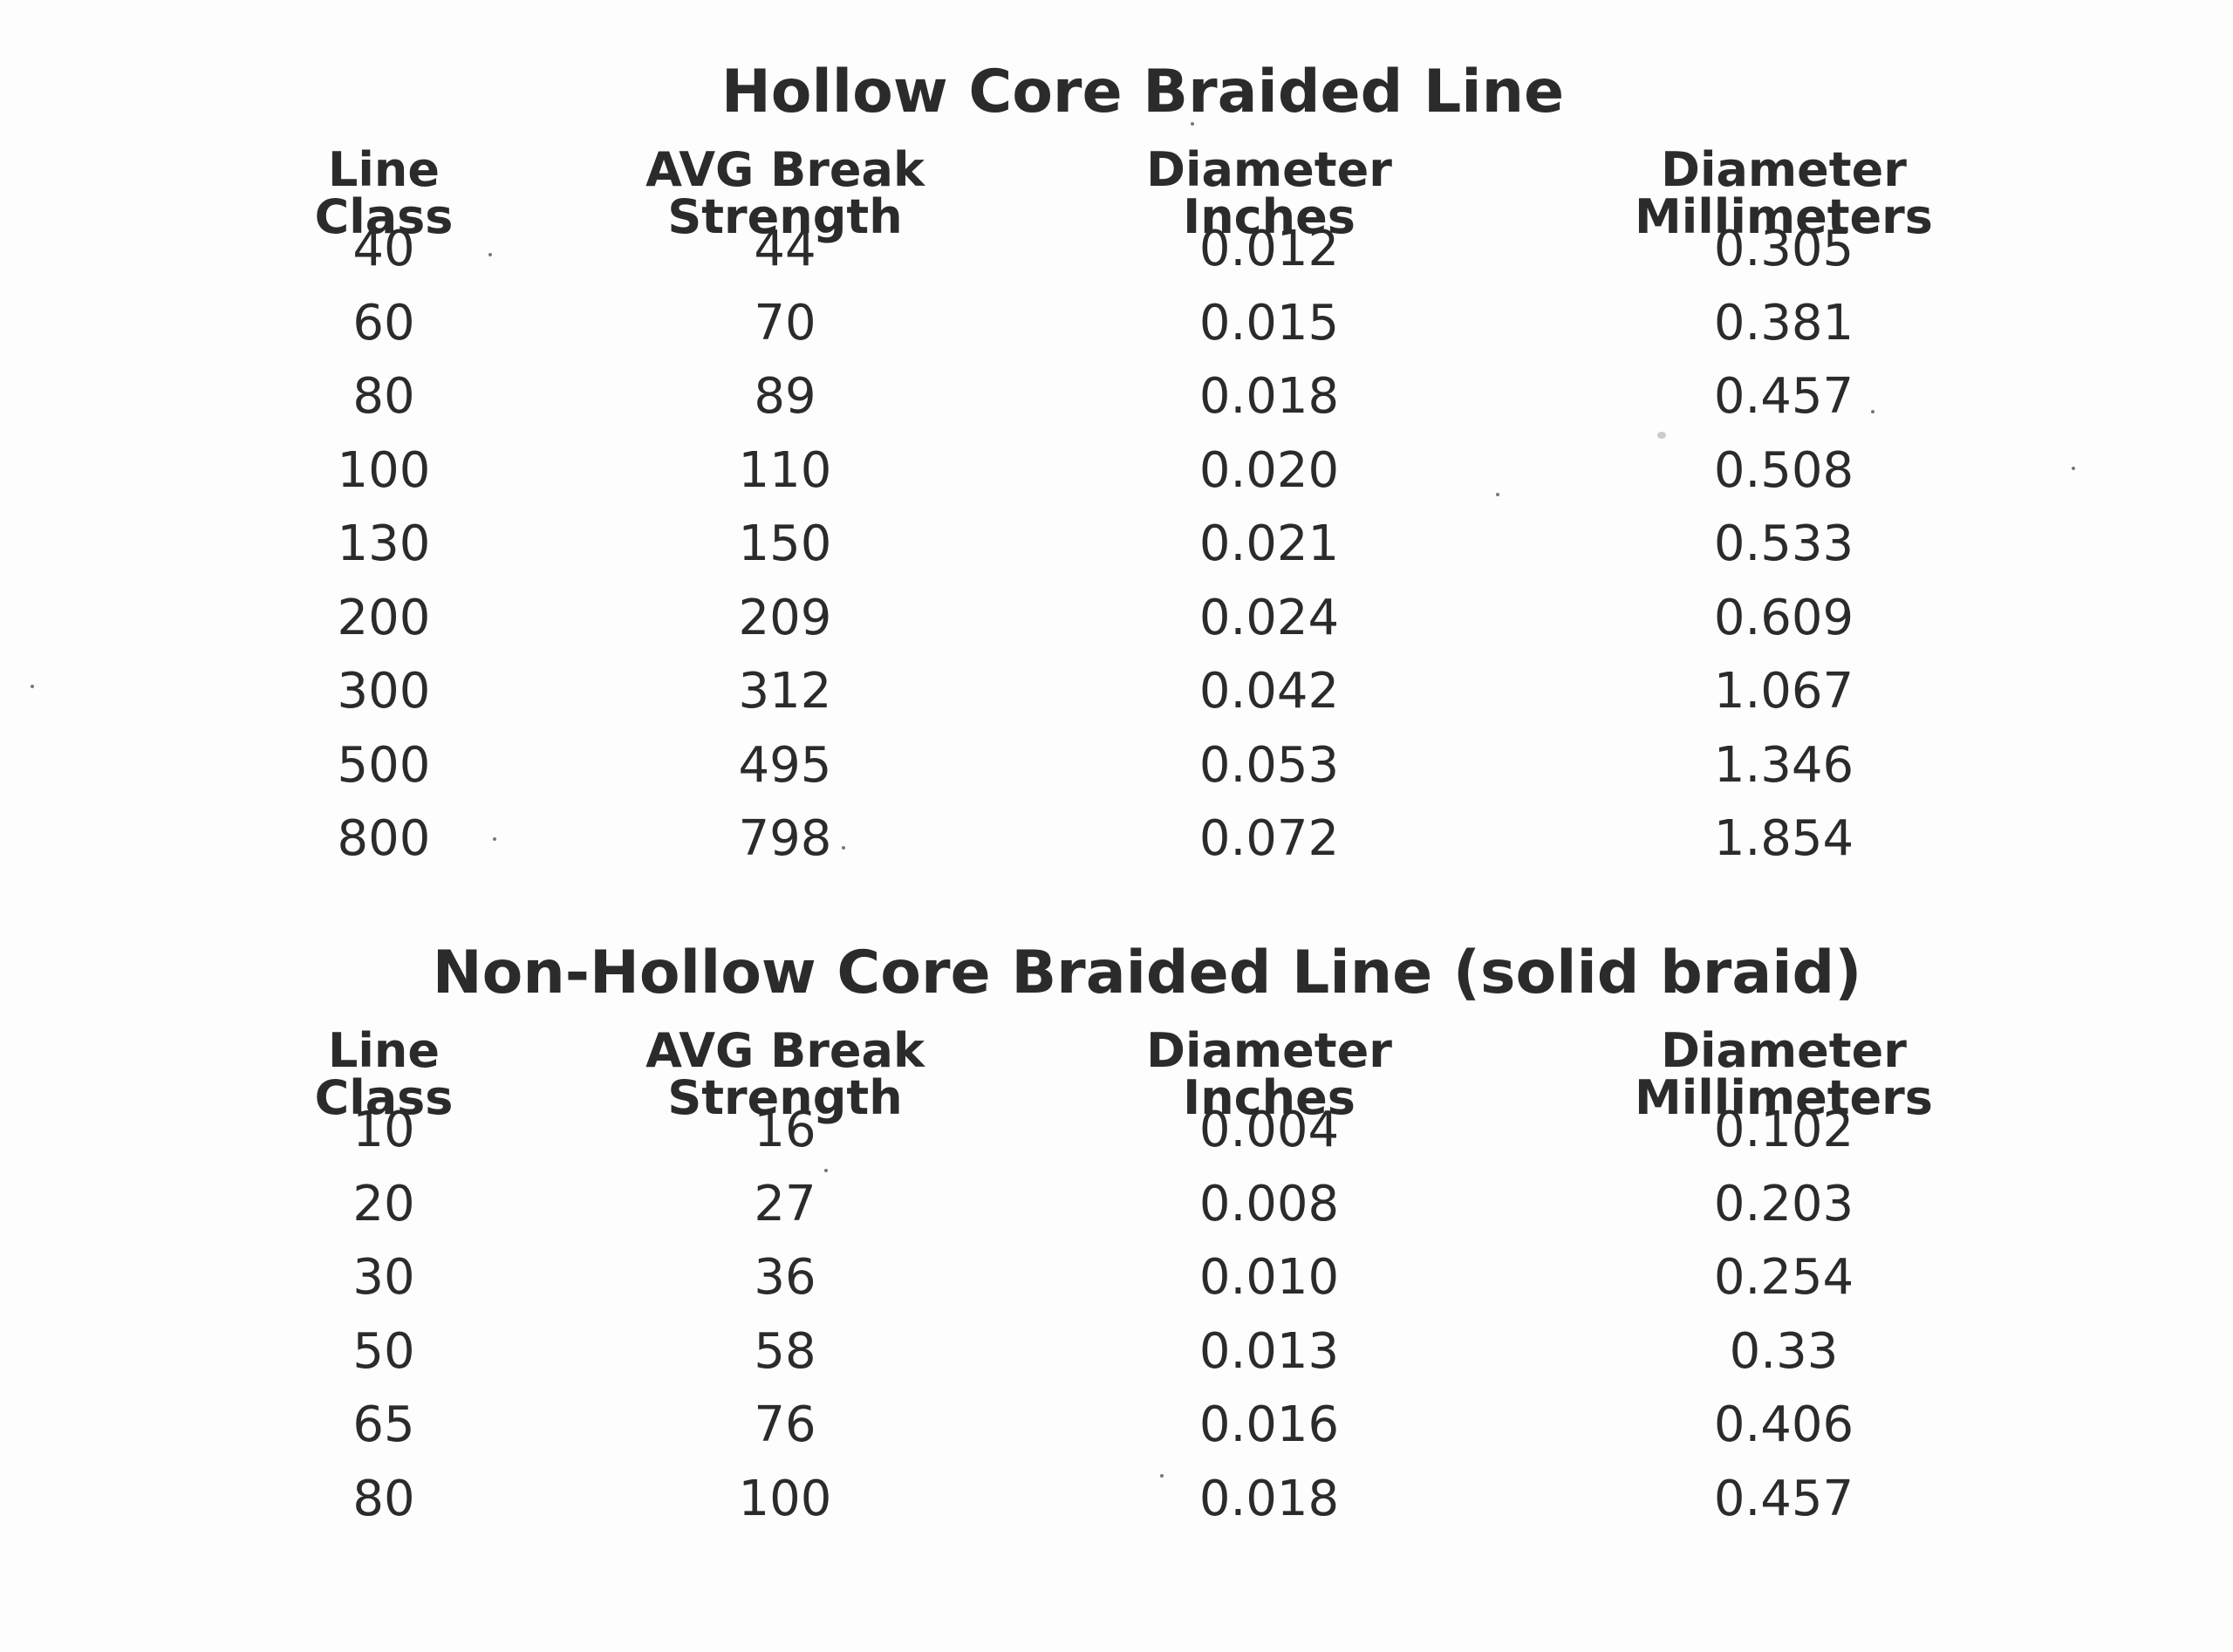 The width and height of the screenshot is (2233, 1652). I want to click on cell-avg-break-strength: 16, so click(785, 1130).